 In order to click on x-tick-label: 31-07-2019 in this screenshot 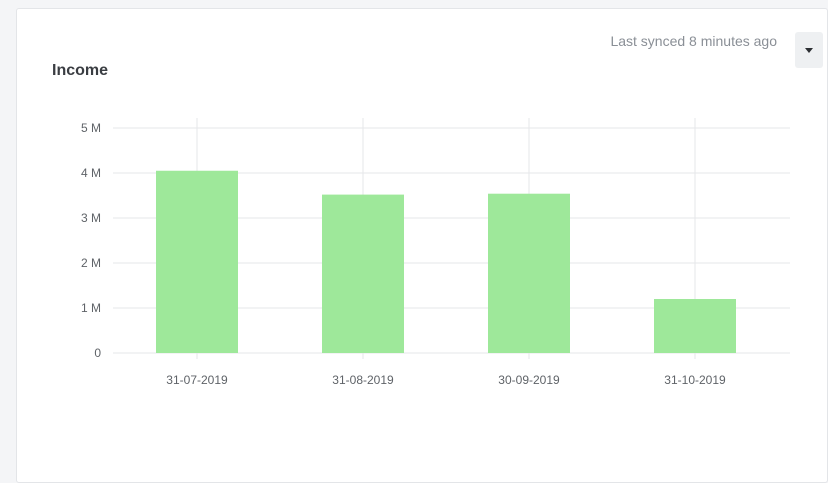, I will do `click(197, 380)`.